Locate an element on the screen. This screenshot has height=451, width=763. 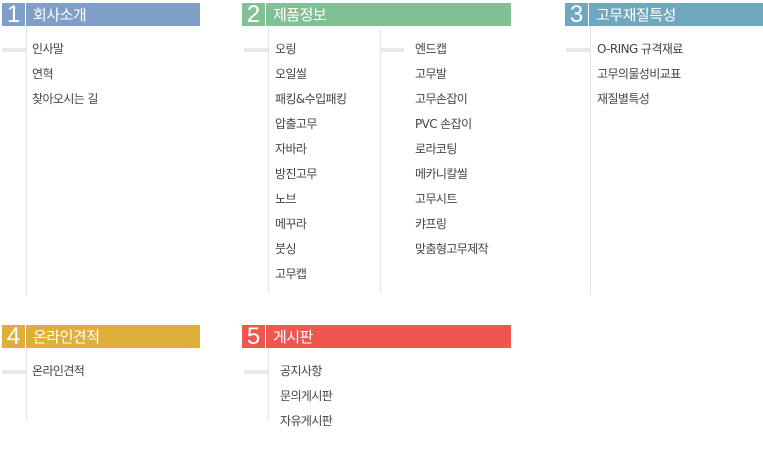
section-header-5: 5 게시판 is located at coordinates (376, 337).